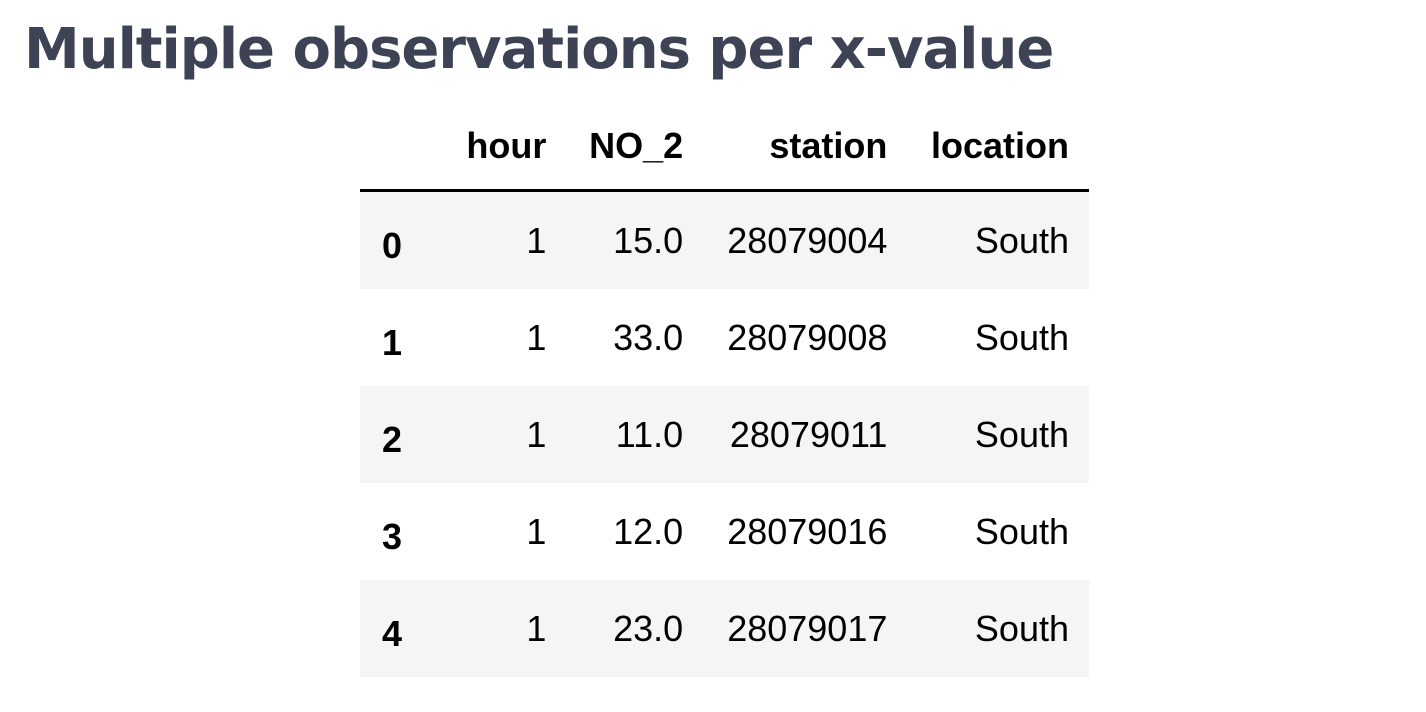 This screenshot has height=712, width=1426. I want to click on row-index: 0, so click(392, 245).